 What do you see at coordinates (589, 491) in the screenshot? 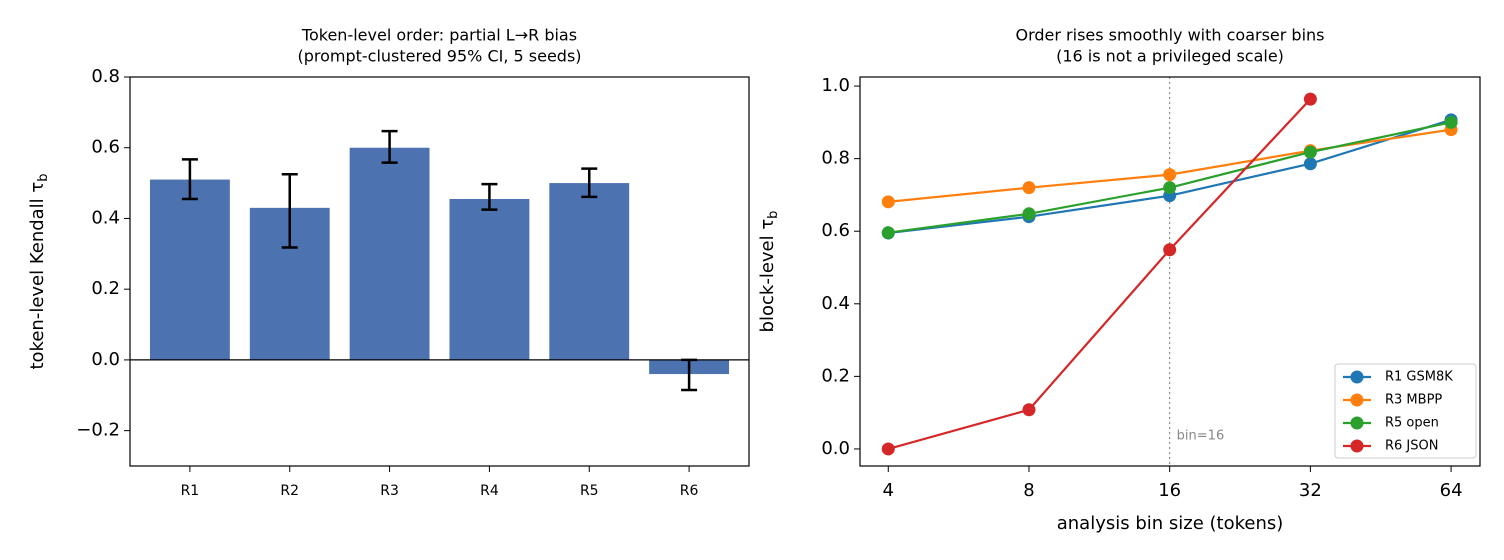
I see `x-tick-label: R5` at bounding box center [589, 491].